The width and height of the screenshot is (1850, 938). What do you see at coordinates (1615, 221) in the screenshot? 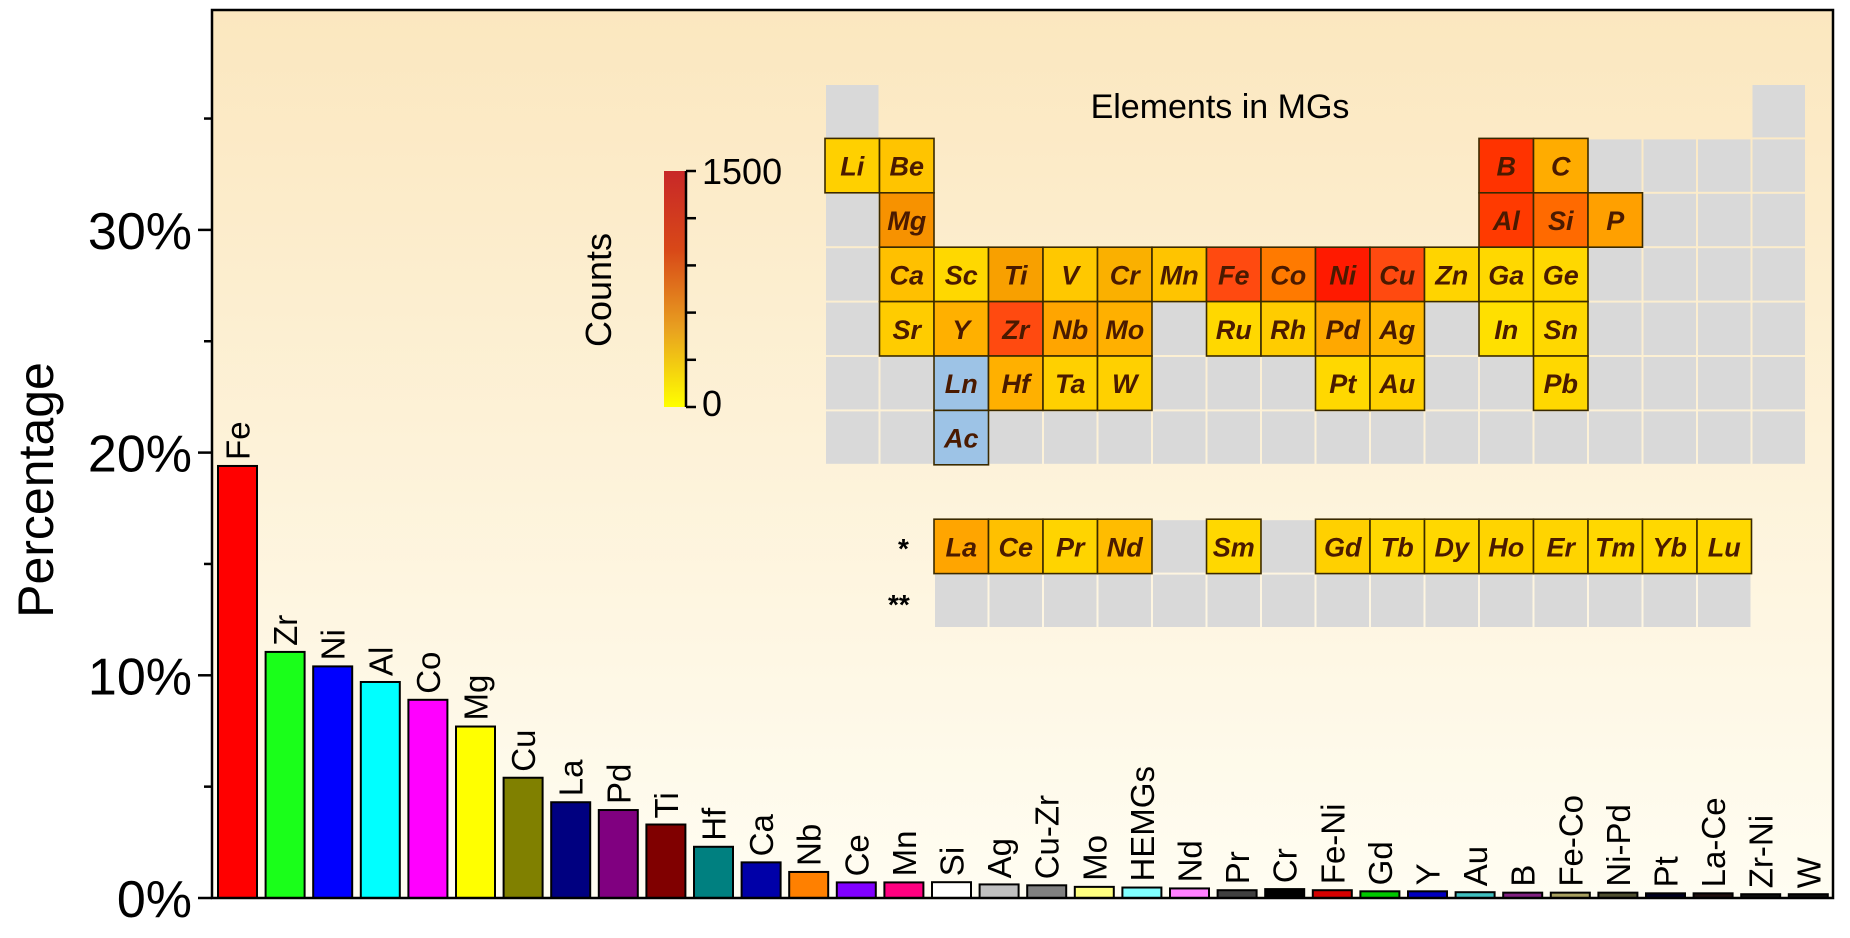
I see `element-symbol: P` at bounding box center [1615, 221].